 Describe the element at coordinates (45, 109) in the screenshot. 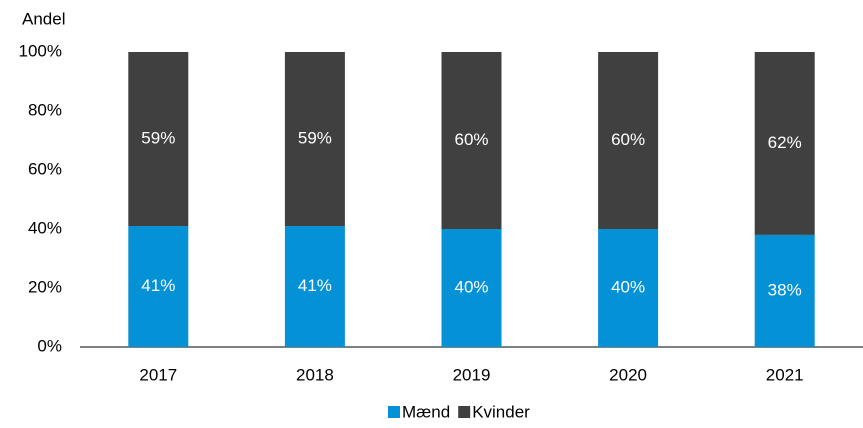

I see `y-tick-label: 80%` at that location.